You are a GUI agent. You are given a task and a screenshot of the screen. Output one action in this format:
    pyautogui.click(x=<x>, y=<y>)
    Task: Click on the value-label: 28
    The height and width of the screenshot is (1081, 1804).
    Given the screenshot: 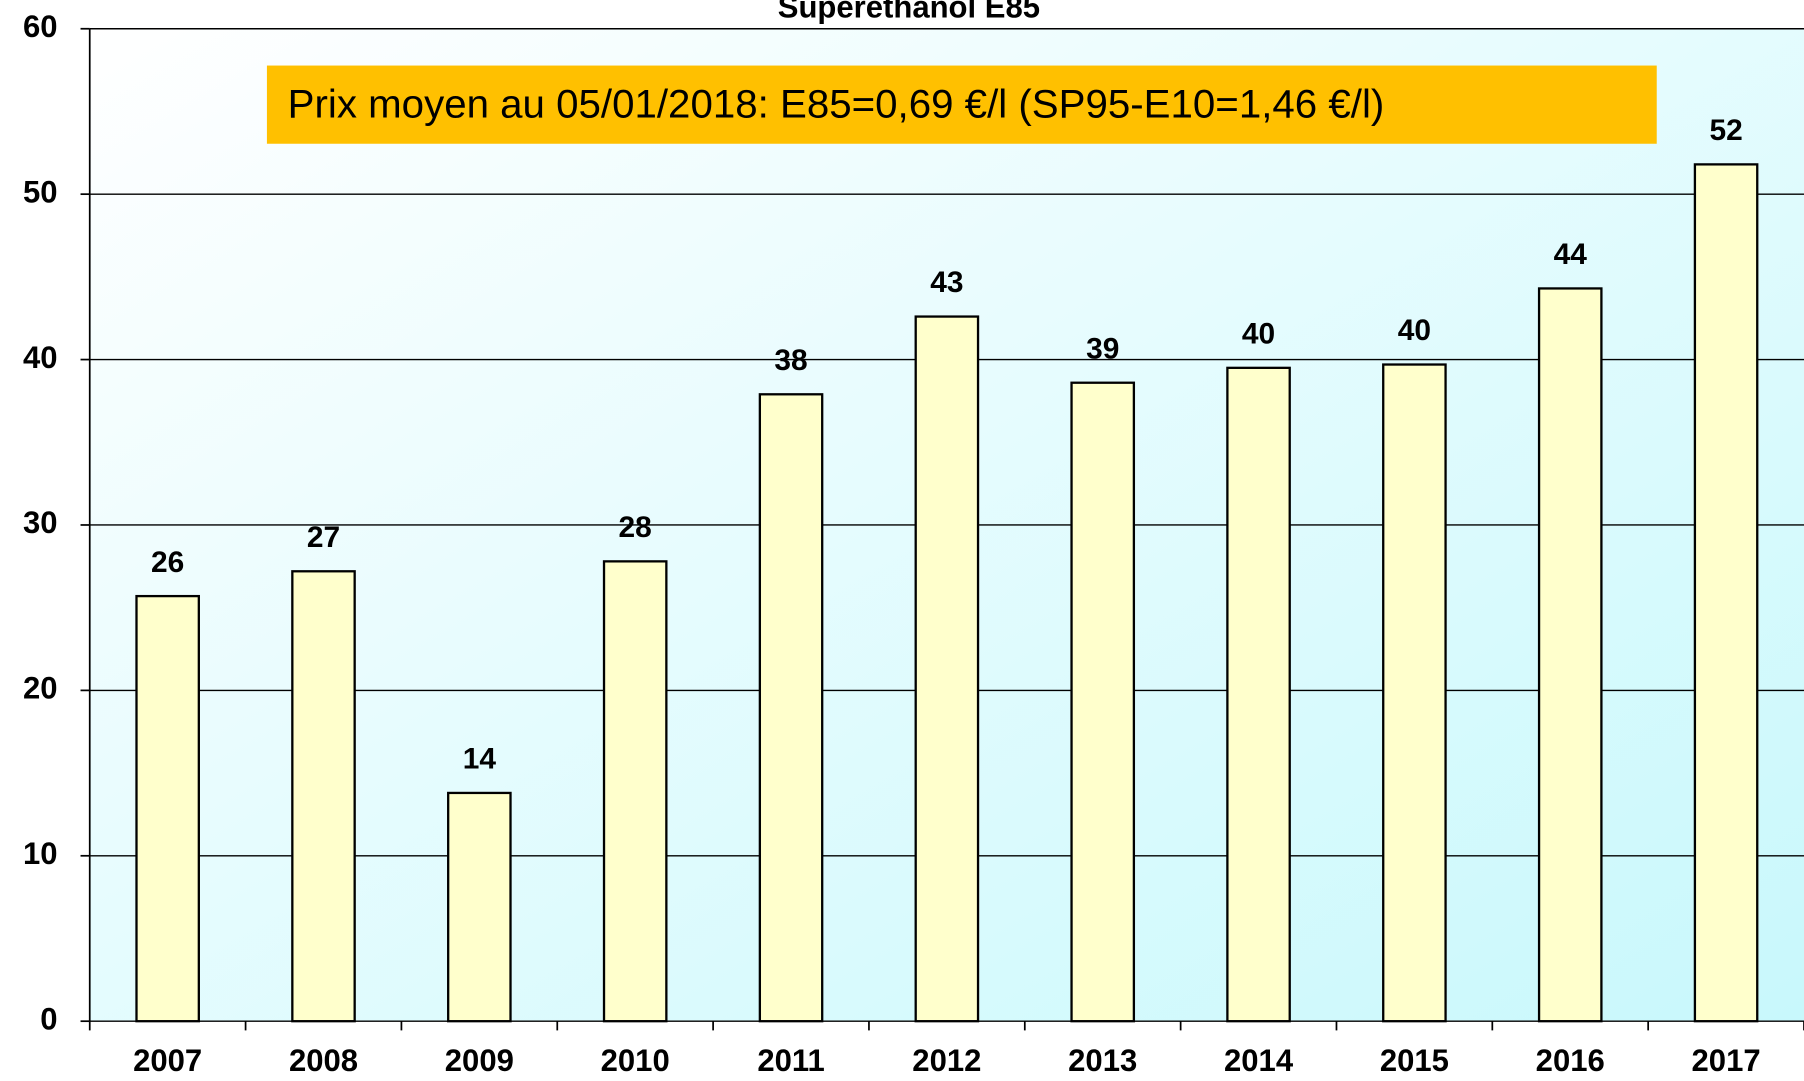 What is the action you would take?
    pyautogui.click(x=635, y=527)
    